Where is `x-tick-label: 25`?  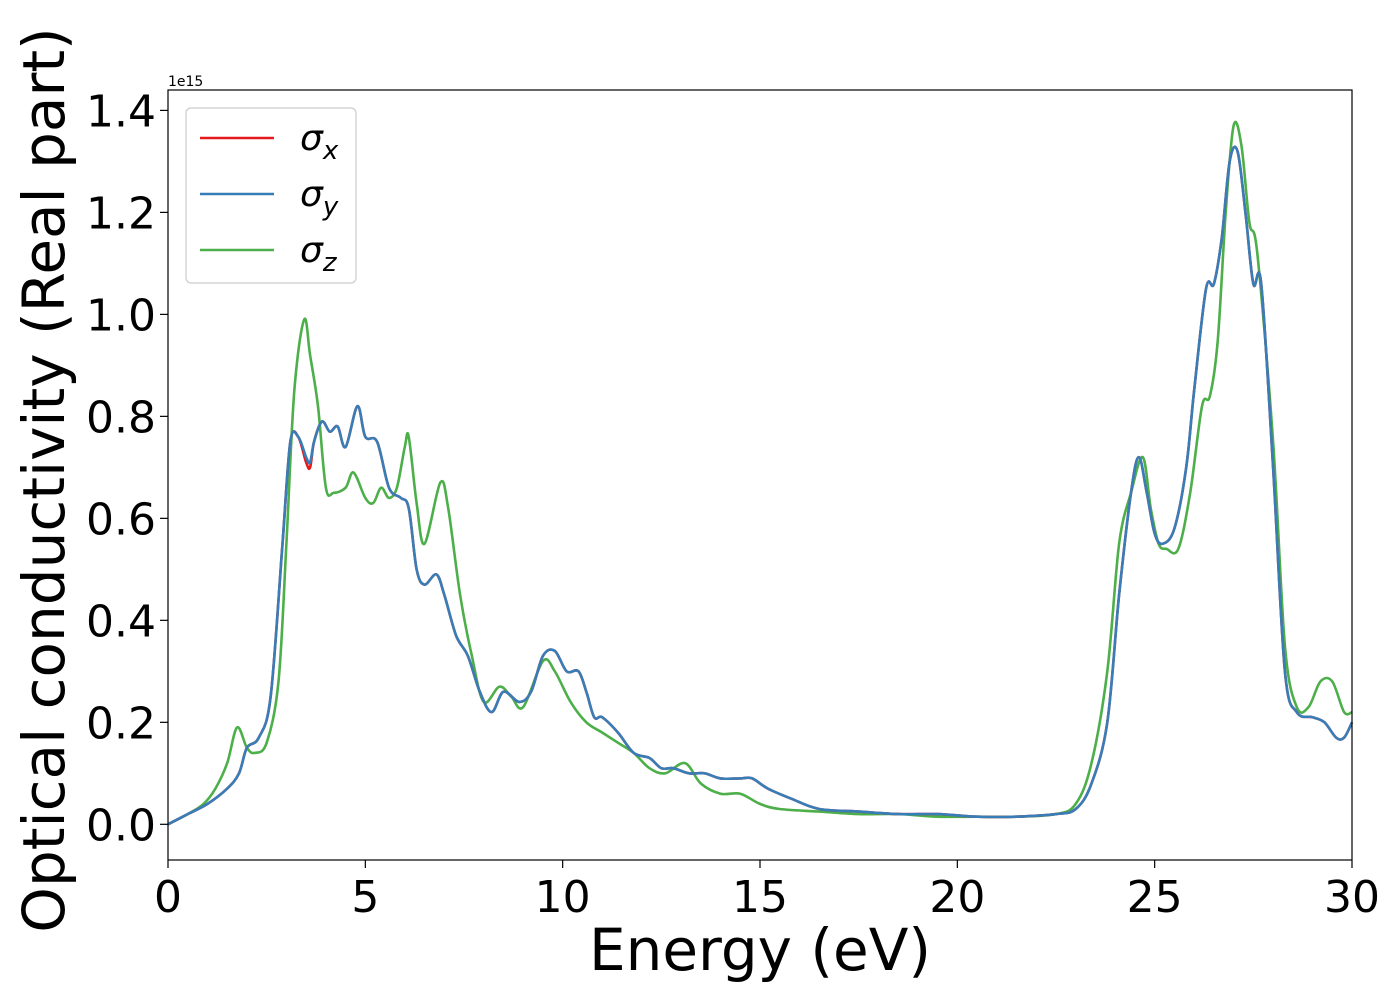
x-tick-label: 25 is located at coordinates (1155, 897).